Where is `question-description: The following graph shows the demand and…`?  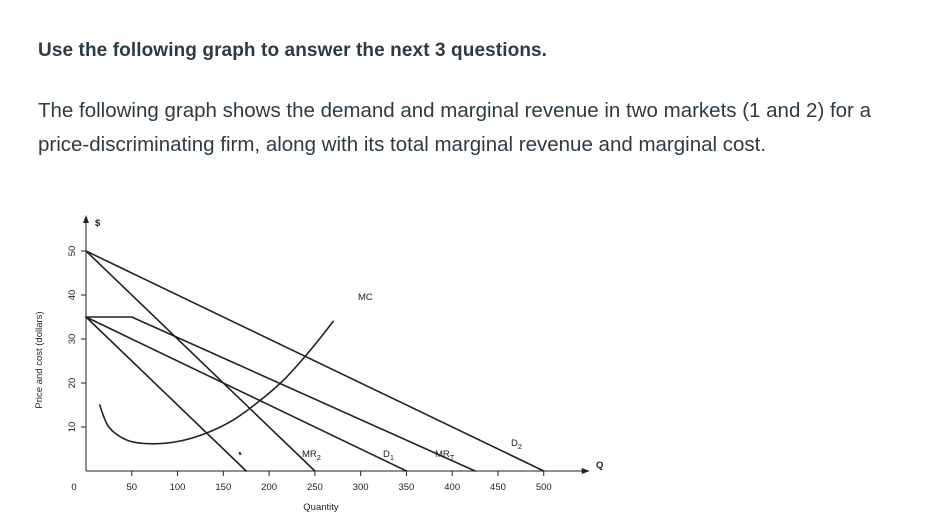 question-description: The following graph shows the demand and… is located at coordinates (454, 127).